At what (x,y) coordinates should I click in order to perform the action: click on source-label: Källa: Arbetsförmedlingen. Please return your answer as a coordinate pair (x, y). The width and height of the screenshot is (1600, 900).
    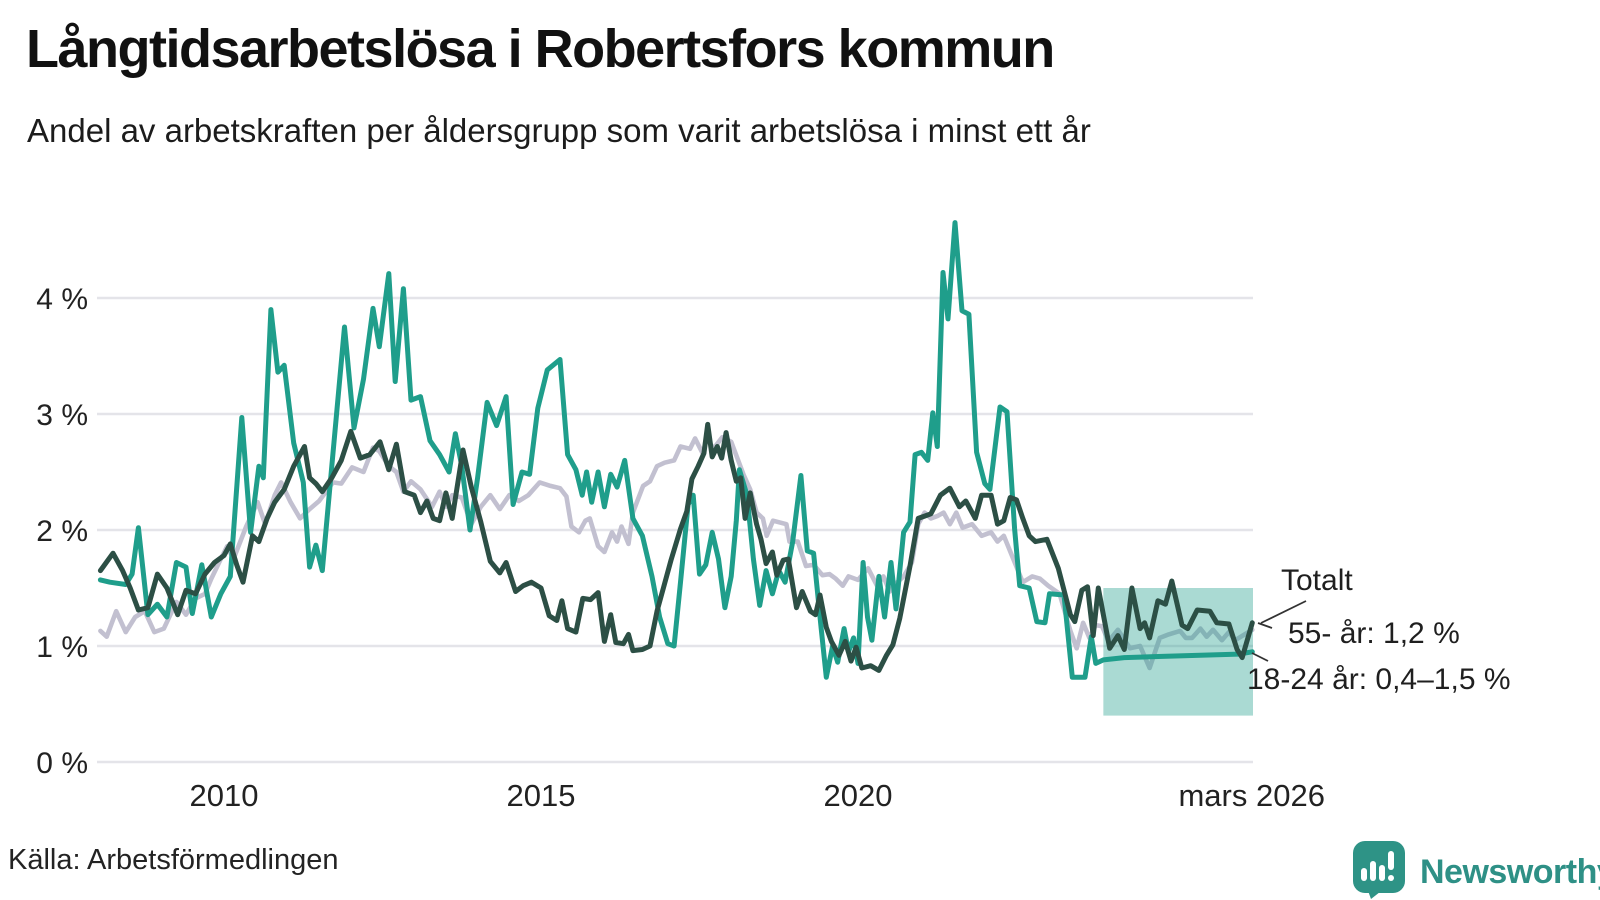
    Looking at the image, I should click on (173, 860).